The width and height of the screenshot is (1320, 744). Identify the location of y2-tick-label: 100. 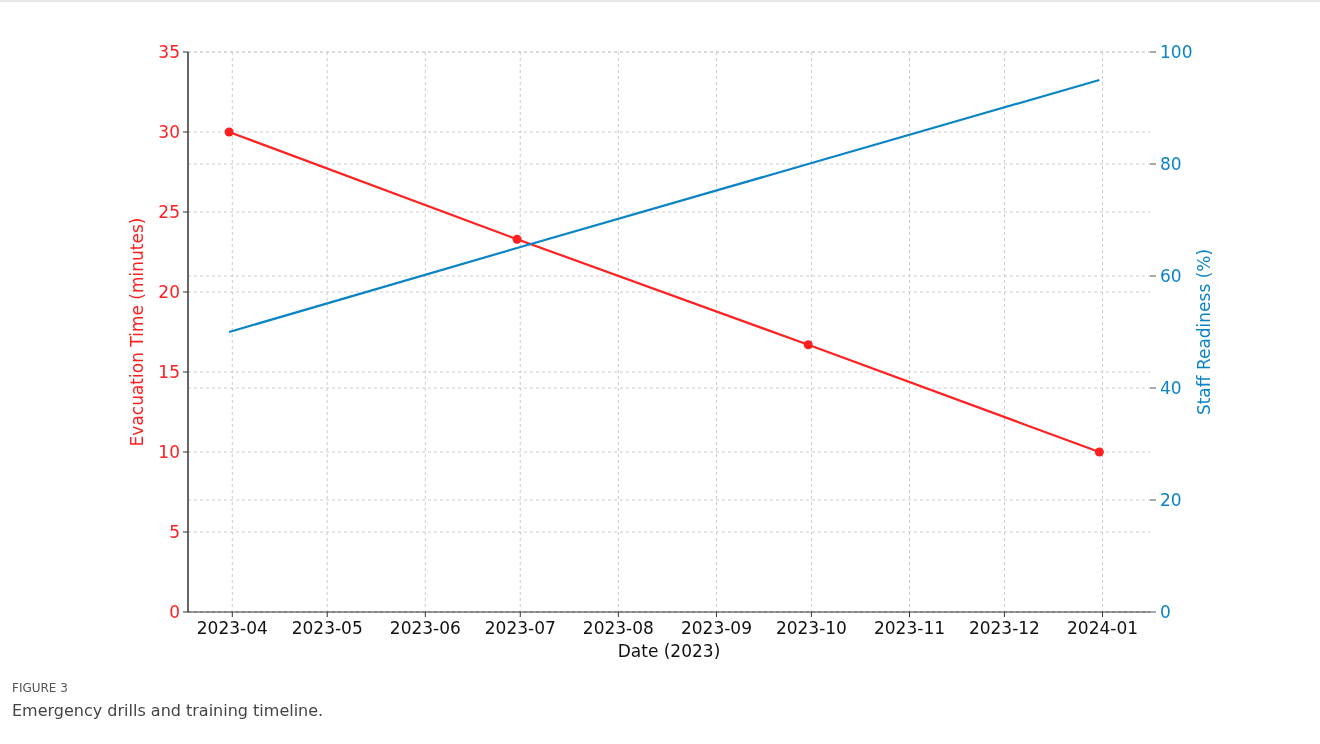
(1176, 51).